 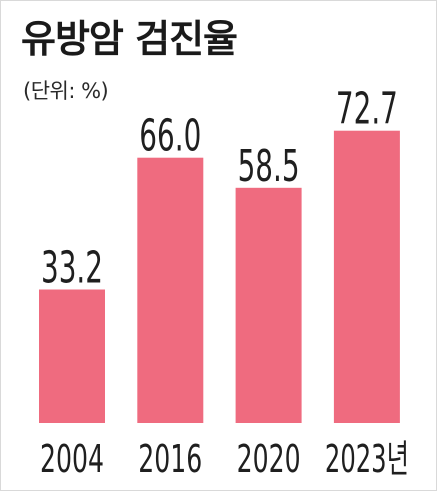 What do you see at coordinates (224, 459) in the screenshot?
I see `category-labels-group: 2004 2016 2020 2023년` at bounding box center [224, 459].